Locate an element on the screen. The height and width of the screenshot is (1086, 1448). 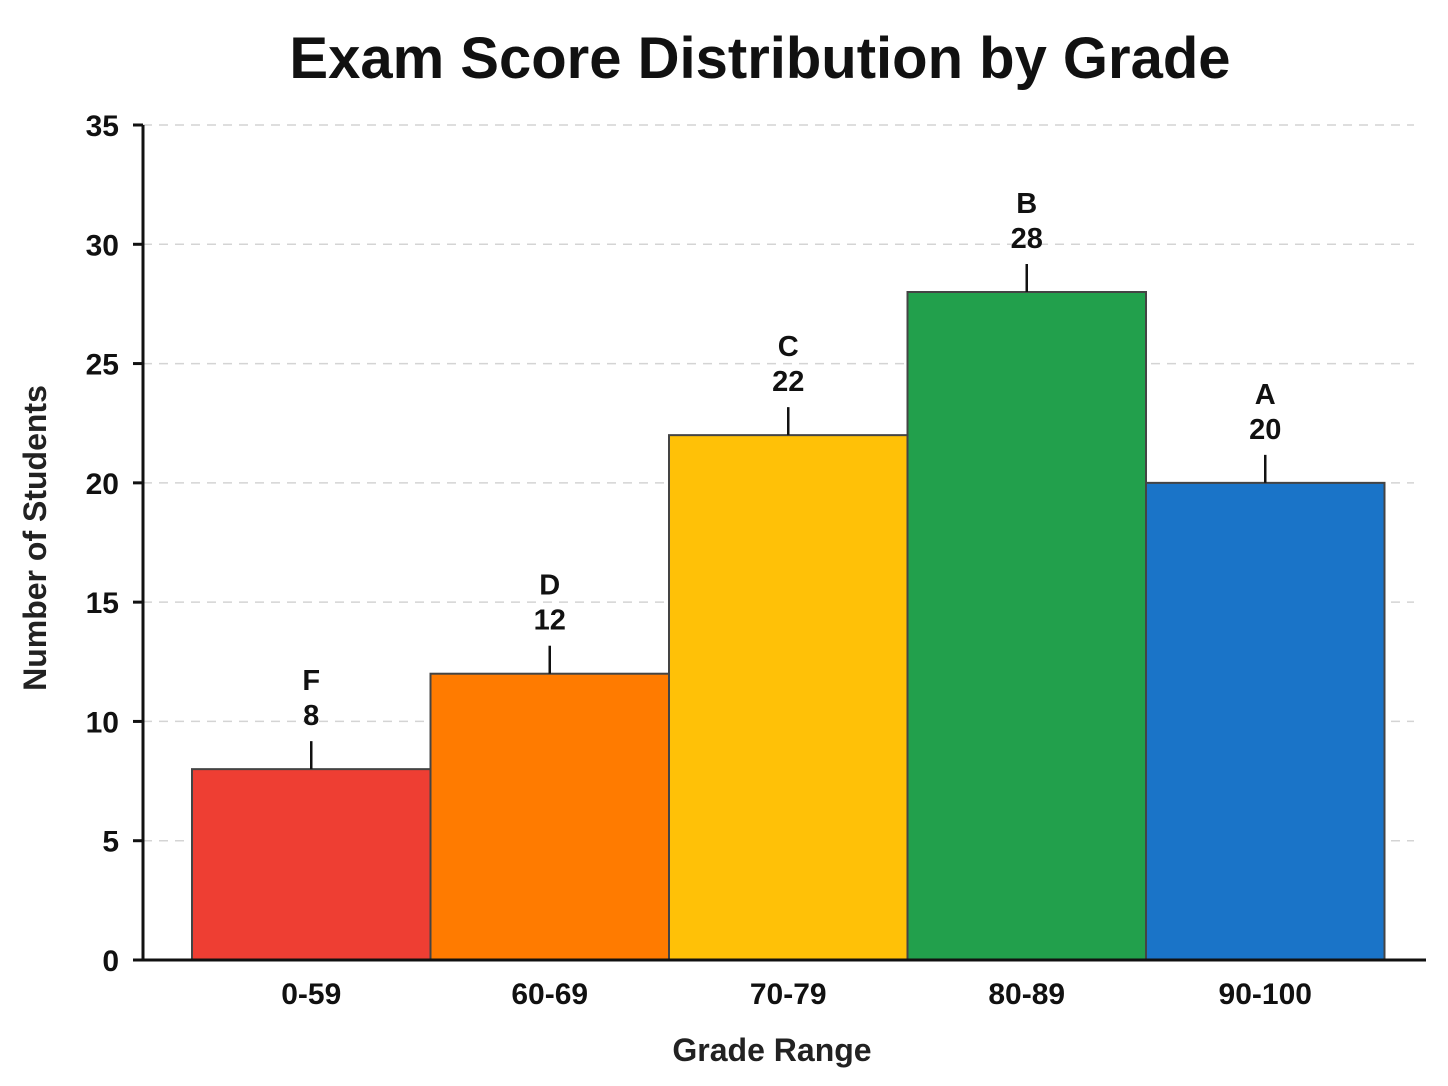
value-label-70-79: 22 is located at coordinates (788, 382).